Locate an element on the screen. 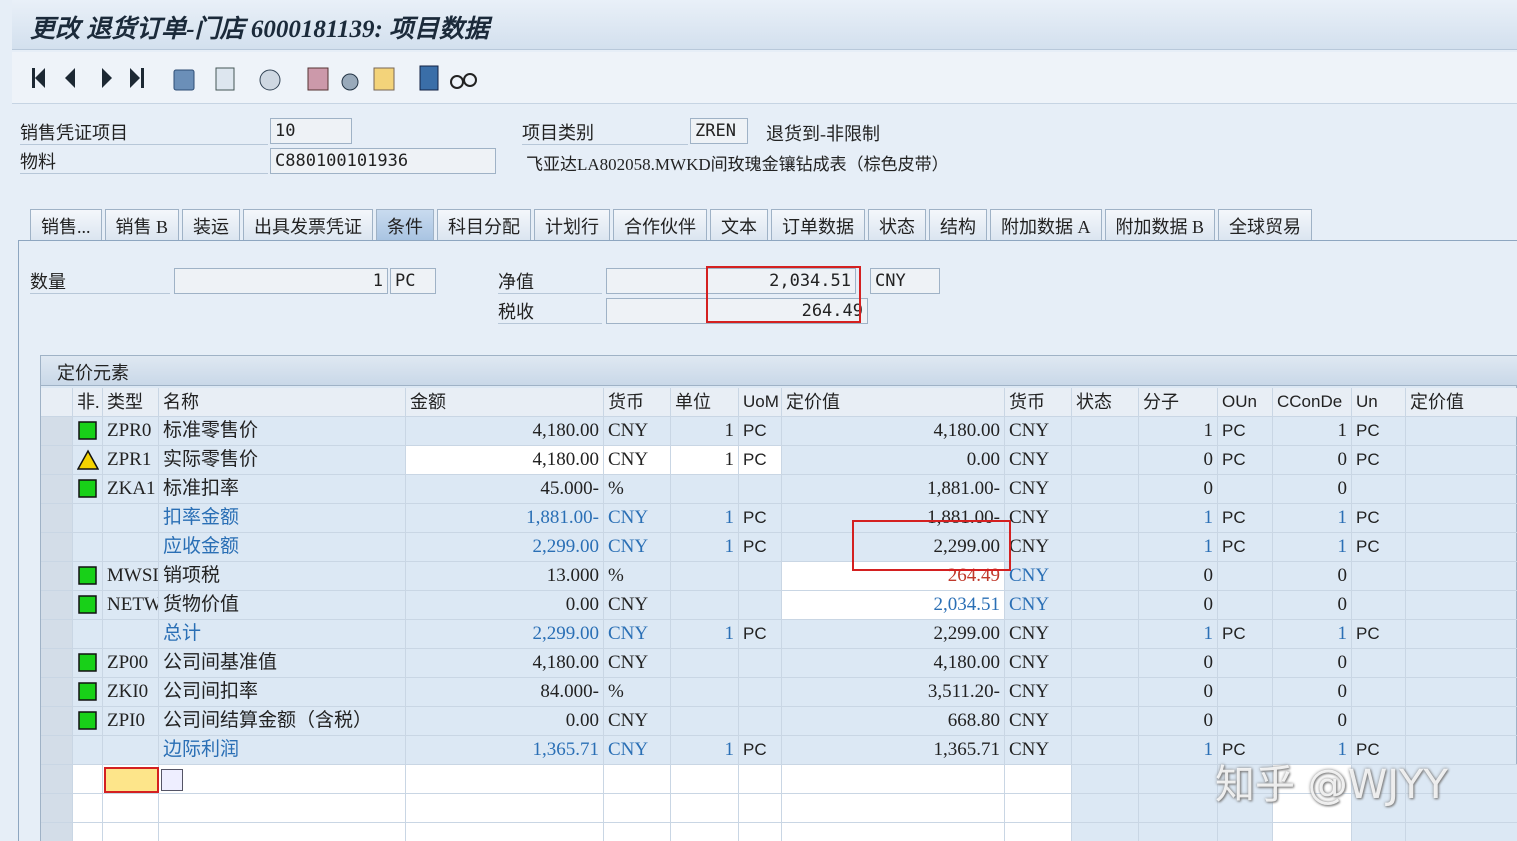 The width and height of the screenshot is (1517, 841). tab: 合作伙伴 is located at coordinates (660, 224).